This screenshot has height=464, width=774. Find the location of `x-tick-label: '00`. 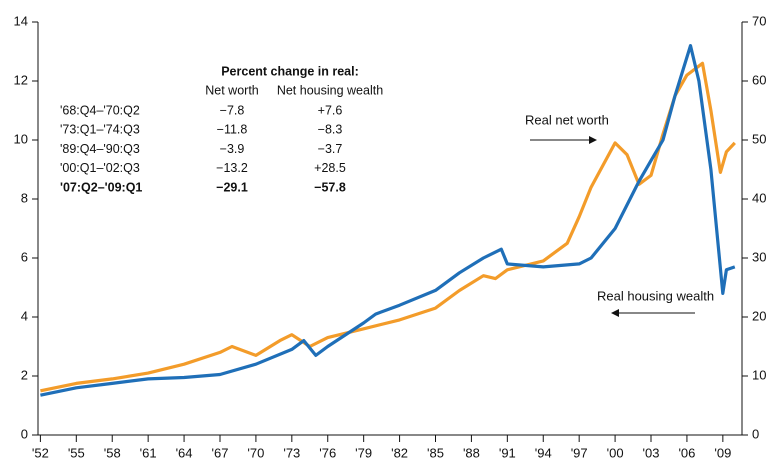

x-tick-label: '00 is located at coordinates (615, 452).